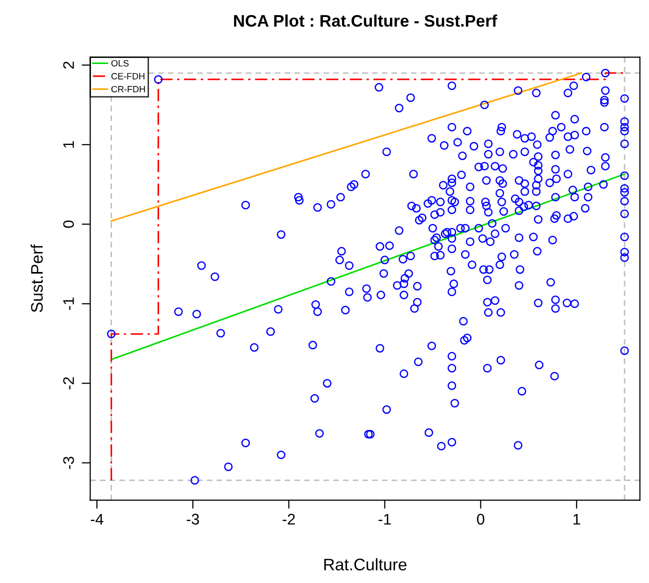 Image resolution: width=649 pixels, height=583 pixels. Describe the element at coordinates (577, 519) in the screenshot. I see `x-tick-label: 1` at that location.